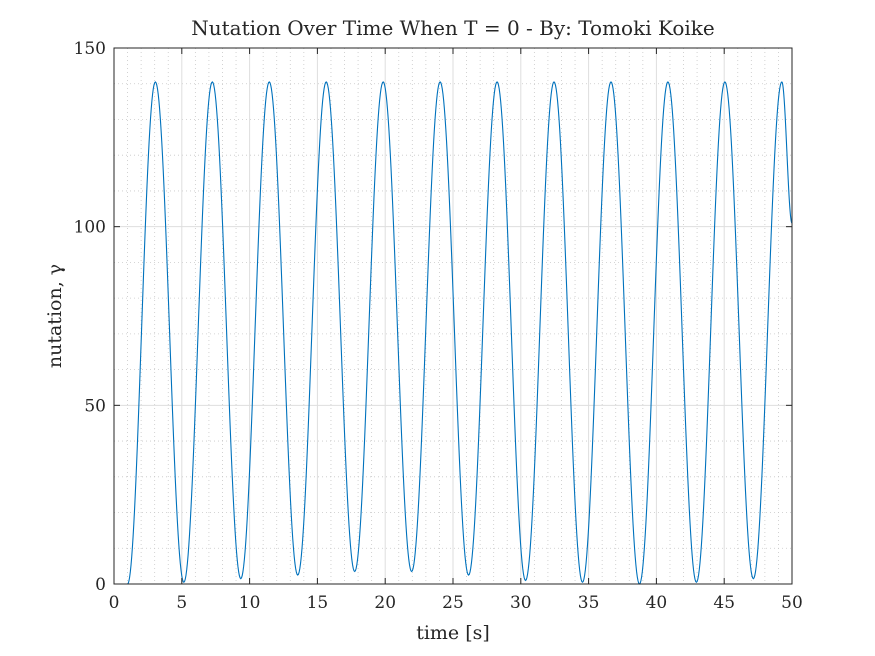 This screenshot has width=875, height=656. Describe the element at coordinates (181, 603) in the screenshot. I see `x-tick-label: 5` at that location.